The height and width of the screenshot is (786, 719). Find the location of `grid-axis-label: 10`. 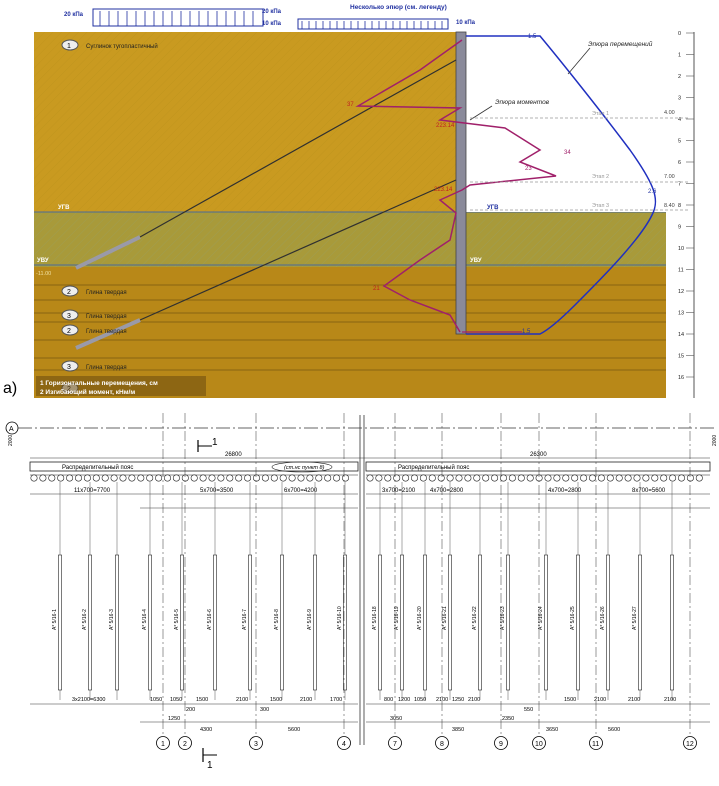

grid-axis-label: 10 is located at coordinates (539, 744).